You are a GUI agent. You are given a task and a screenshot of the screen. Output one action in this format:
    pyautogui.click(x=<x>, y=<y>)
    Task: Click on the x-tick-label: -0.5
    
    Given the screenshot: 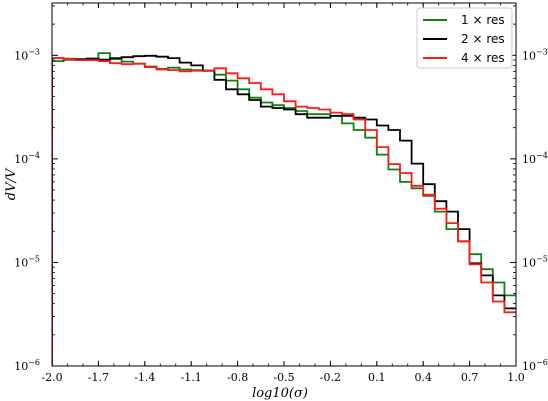 What is the action you would take?
    pyautogui.click(x=283, y=377)
    